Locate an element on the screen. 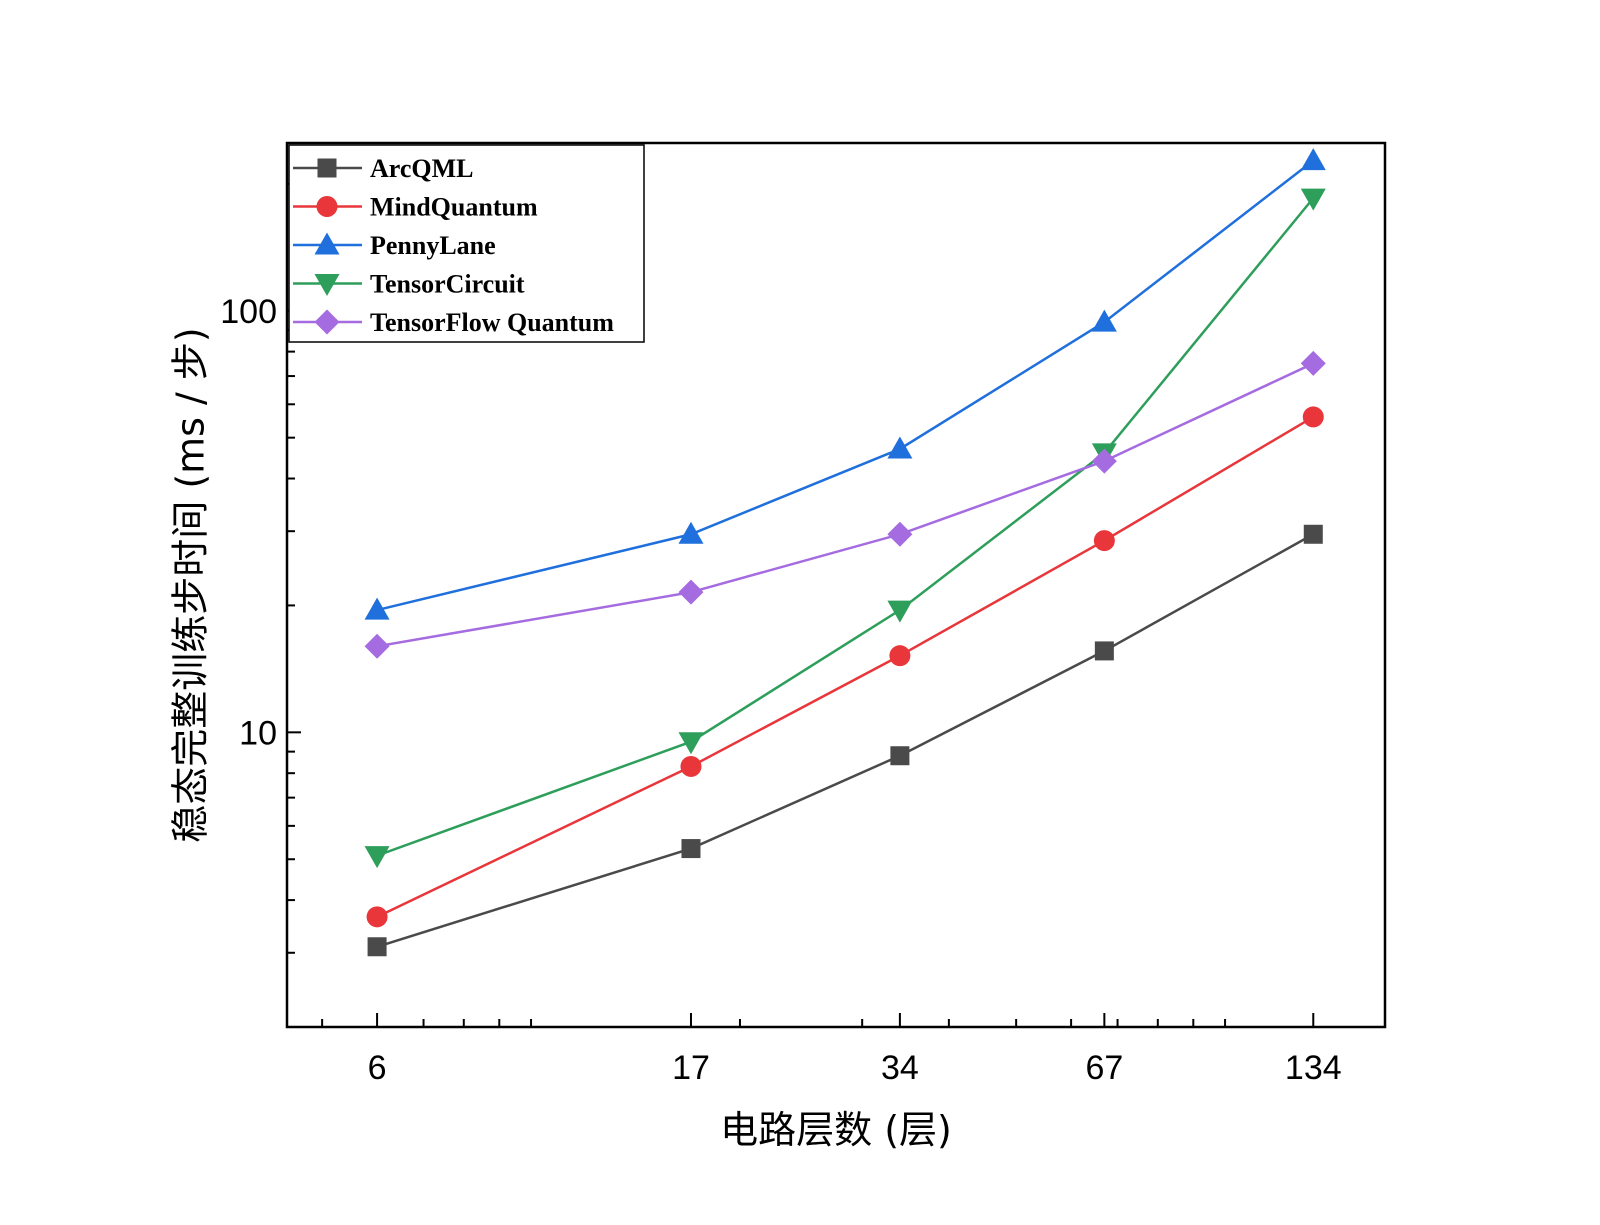  x-tick-label: 17 is located at coordinates (691, 1068).